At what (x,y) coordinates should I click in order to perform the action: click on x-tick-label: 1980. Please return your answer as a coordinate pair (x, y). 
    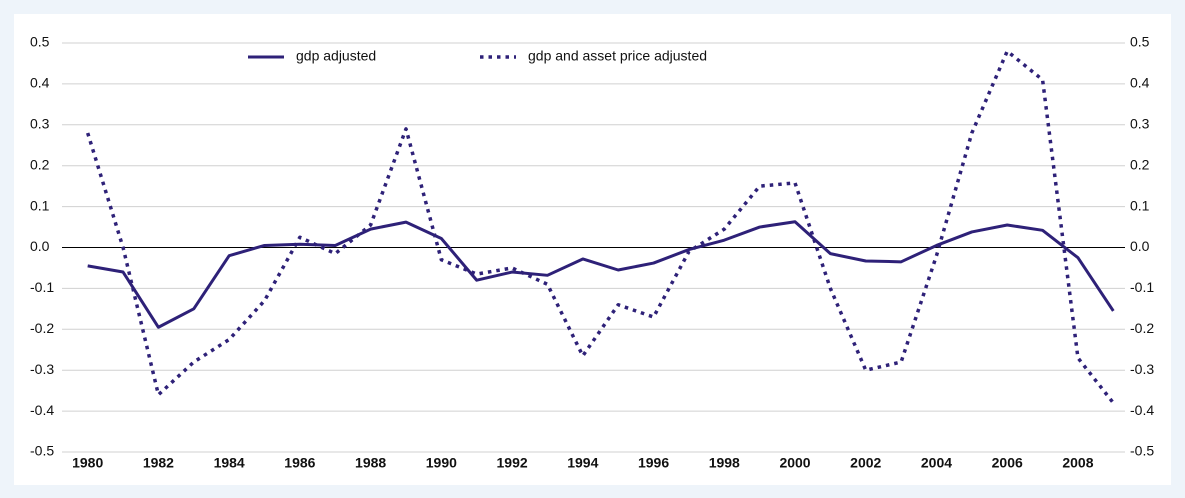
    Looking at the image, I should click on (87, 463).